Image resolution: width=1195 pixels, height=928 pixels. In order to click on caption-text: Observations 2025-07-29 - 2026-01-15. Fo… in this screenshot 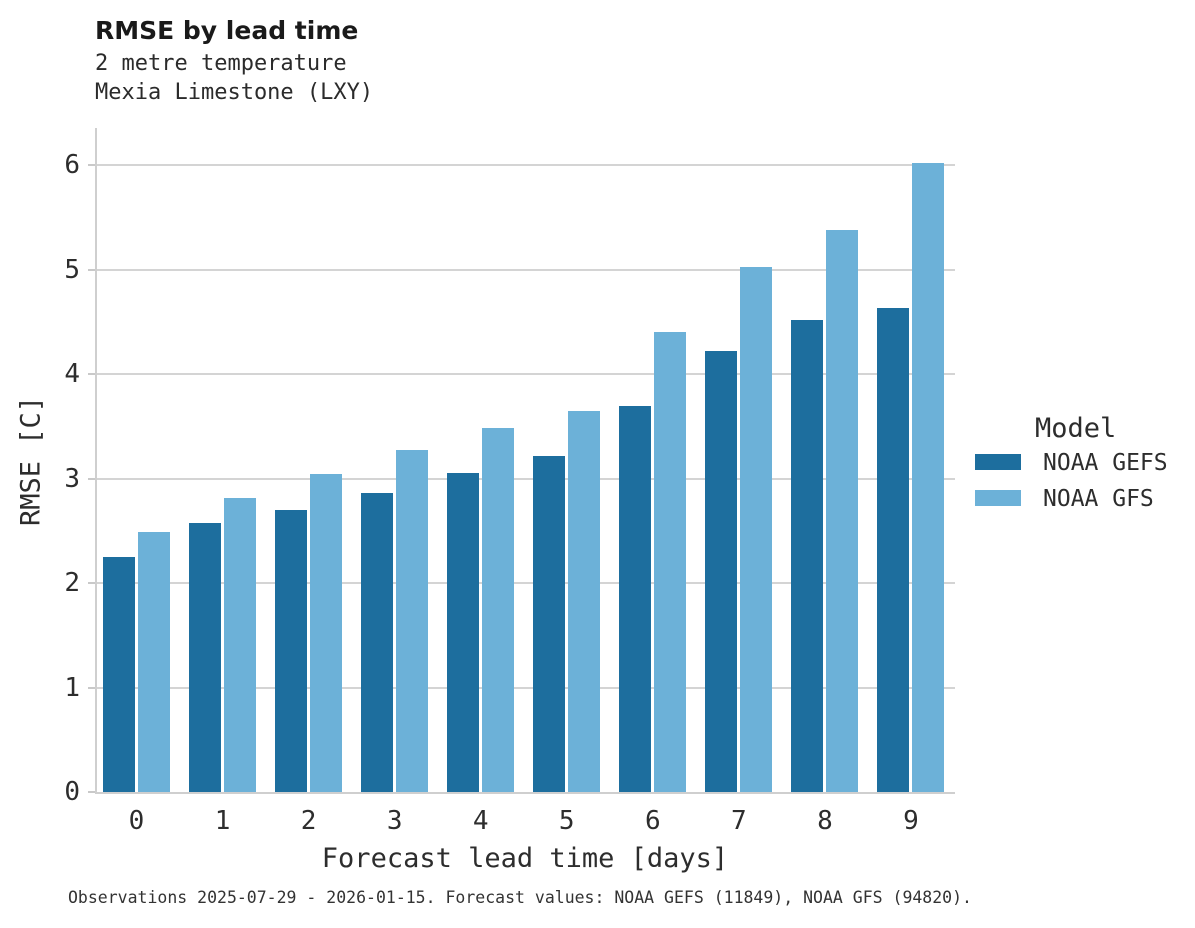, I will do `click(520, 897)`.